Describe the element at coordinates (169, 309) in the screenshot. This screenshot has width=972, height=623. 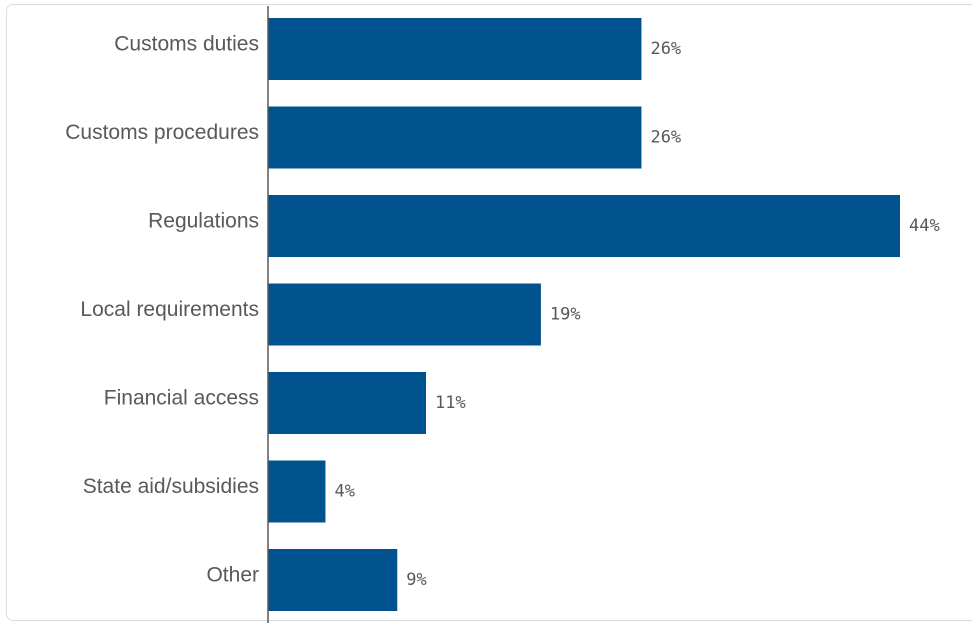
I see `category-label: Local requirements` at that location.